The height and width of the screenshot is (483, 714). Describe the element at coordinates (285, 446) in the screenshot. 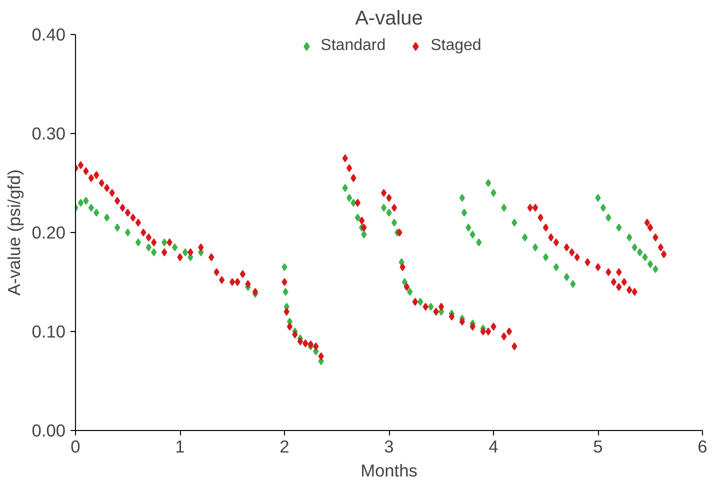

I see `x-tick-label: 2` at that location.